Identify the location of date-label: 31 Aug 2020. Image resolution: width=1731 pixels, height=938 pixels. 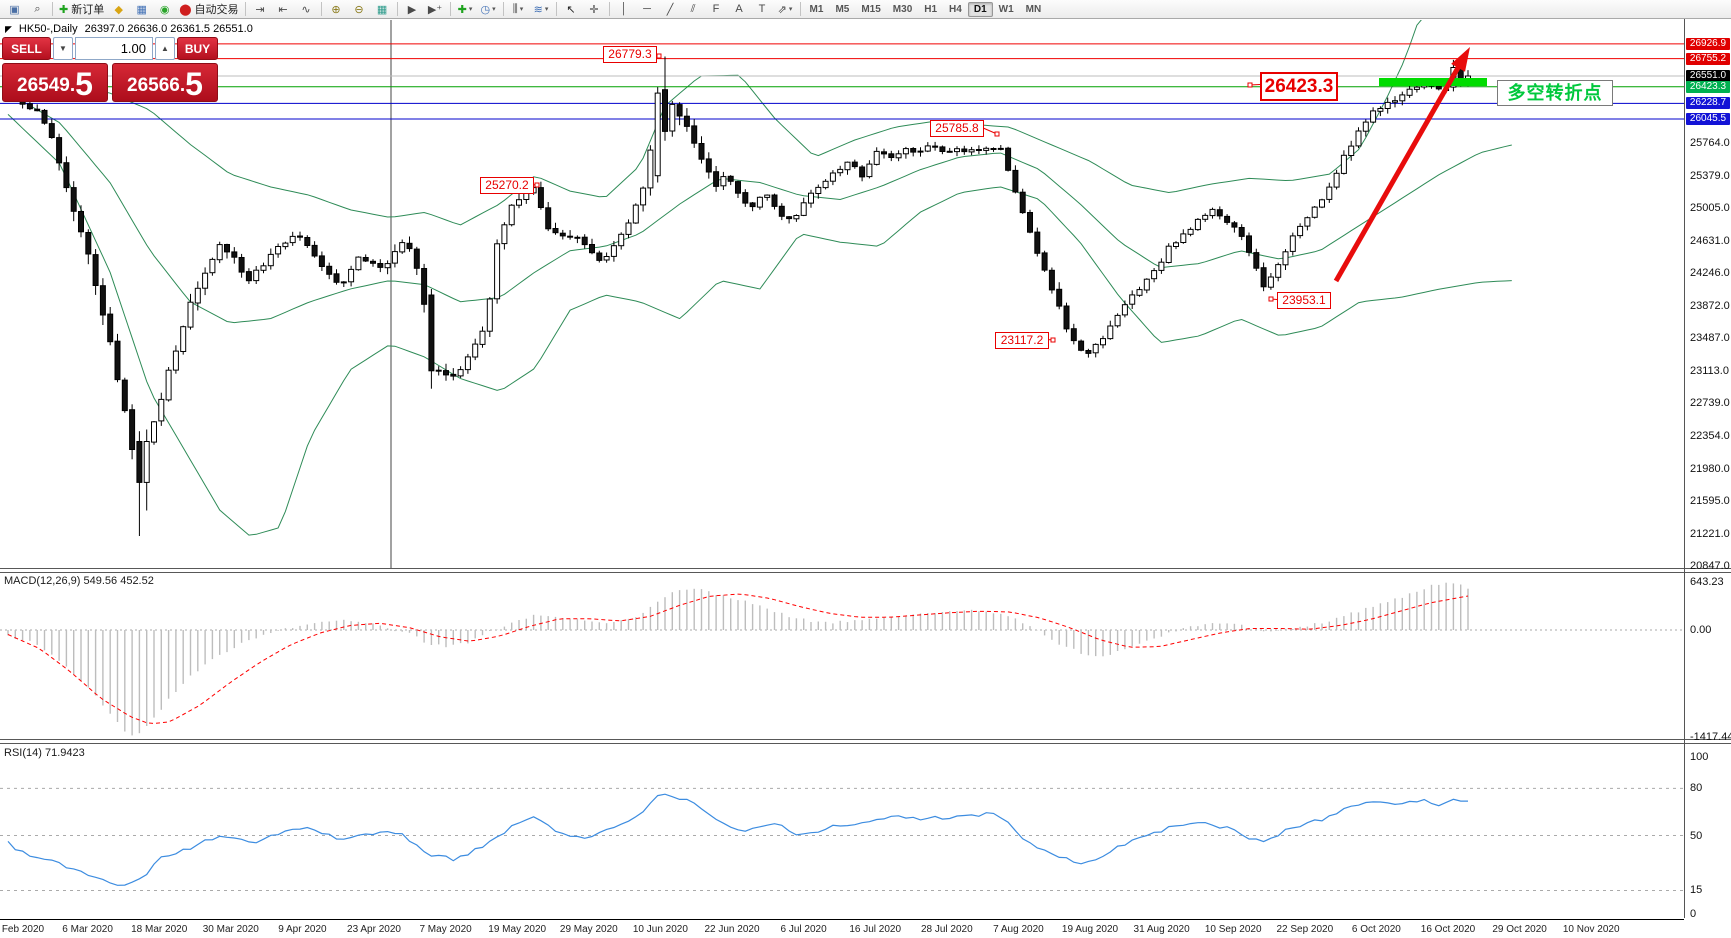
(1161, 929).